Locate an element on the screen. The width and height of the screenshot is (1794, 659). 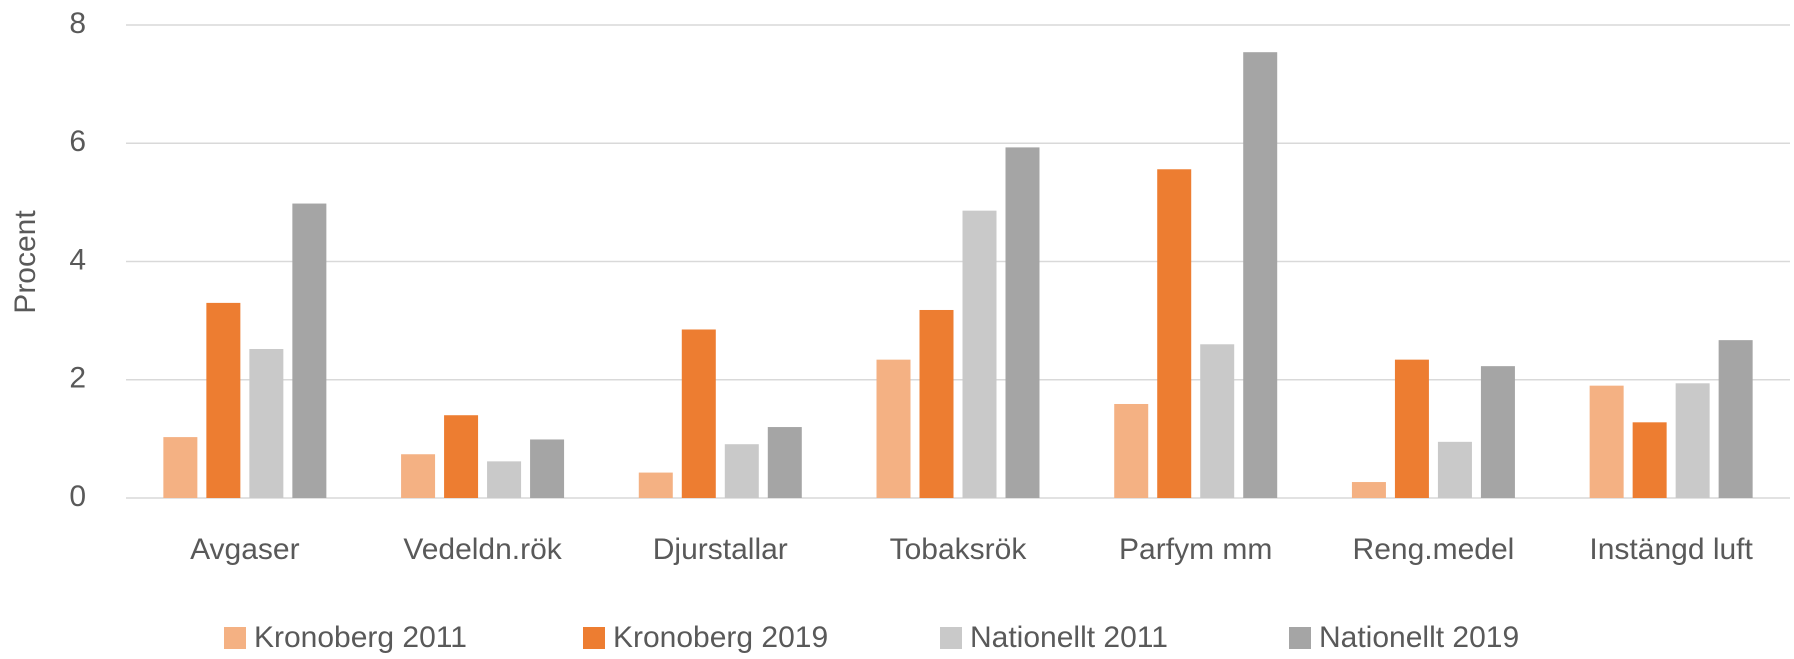
y-tick-label: 8 is located at coordinates (77, 23).